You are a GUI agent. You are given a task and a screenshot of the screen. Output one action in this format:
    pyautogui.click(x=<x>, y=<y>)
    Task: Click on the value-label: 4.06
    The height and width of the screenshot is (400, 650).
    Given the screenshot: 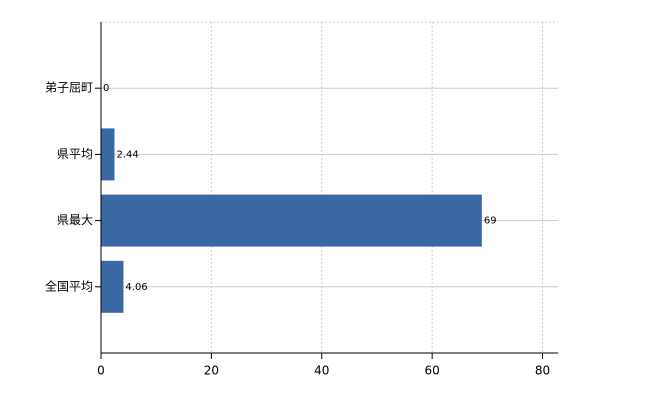 What is the action you would take?
    pyautogui.click(x=136, y=287)
    